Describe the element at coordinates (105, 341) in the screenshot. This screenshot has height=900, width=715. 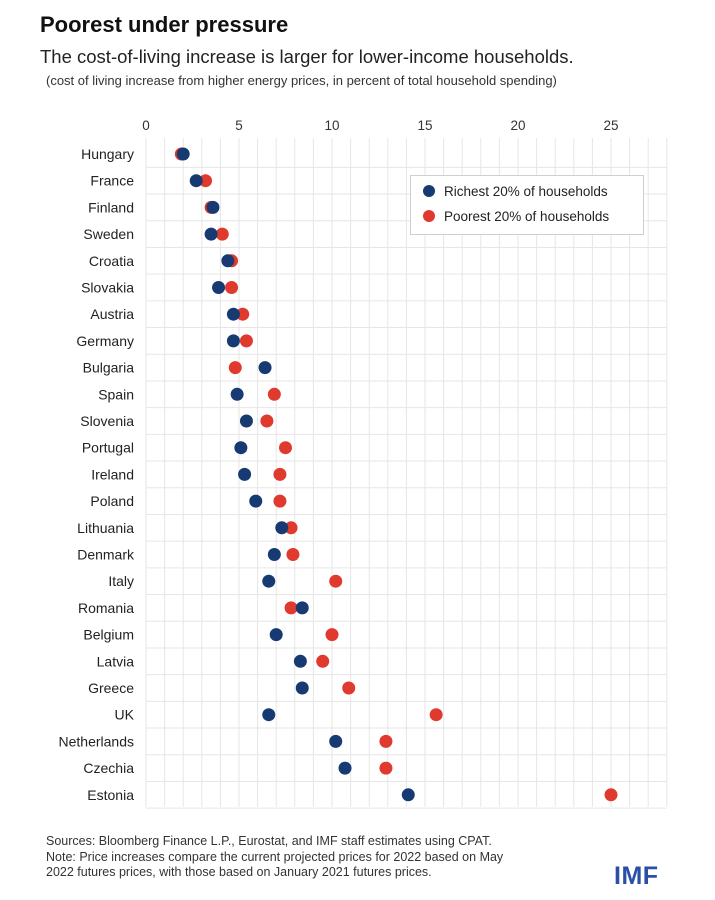
I see `category-label-germany: Germany` at that location.